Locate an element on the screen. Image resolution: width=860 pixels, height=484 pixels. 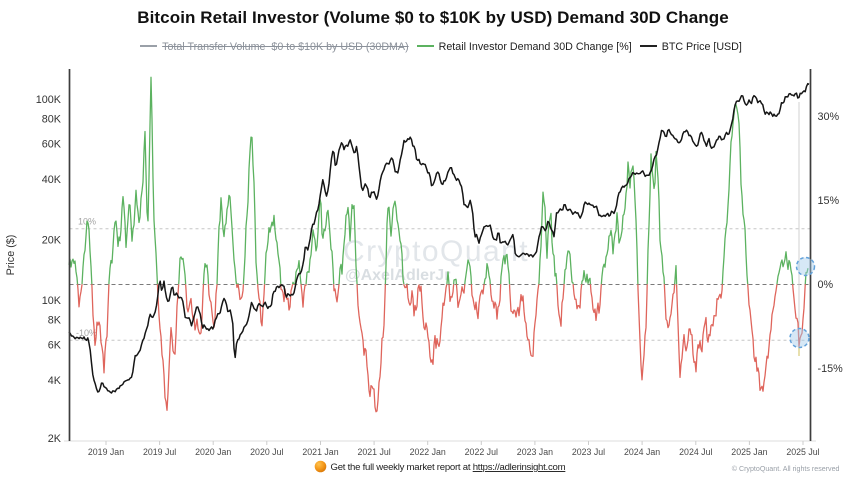
svg-text: 40K is located at coordinates (52, 180).